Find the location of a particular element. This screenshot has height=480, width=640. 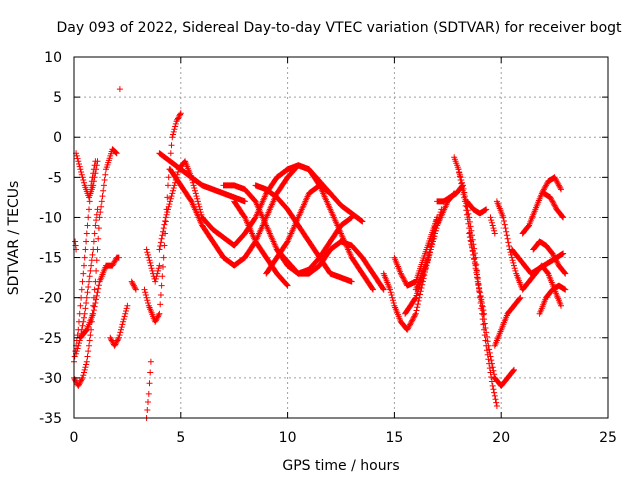

series-s7 is located at coordinates (119, 325).